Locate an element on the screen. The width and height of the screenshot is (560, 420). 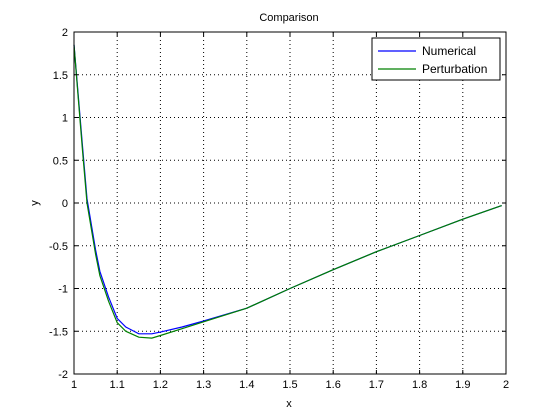
y-tick-label: -0.5 is located at coordinates (58, 247).